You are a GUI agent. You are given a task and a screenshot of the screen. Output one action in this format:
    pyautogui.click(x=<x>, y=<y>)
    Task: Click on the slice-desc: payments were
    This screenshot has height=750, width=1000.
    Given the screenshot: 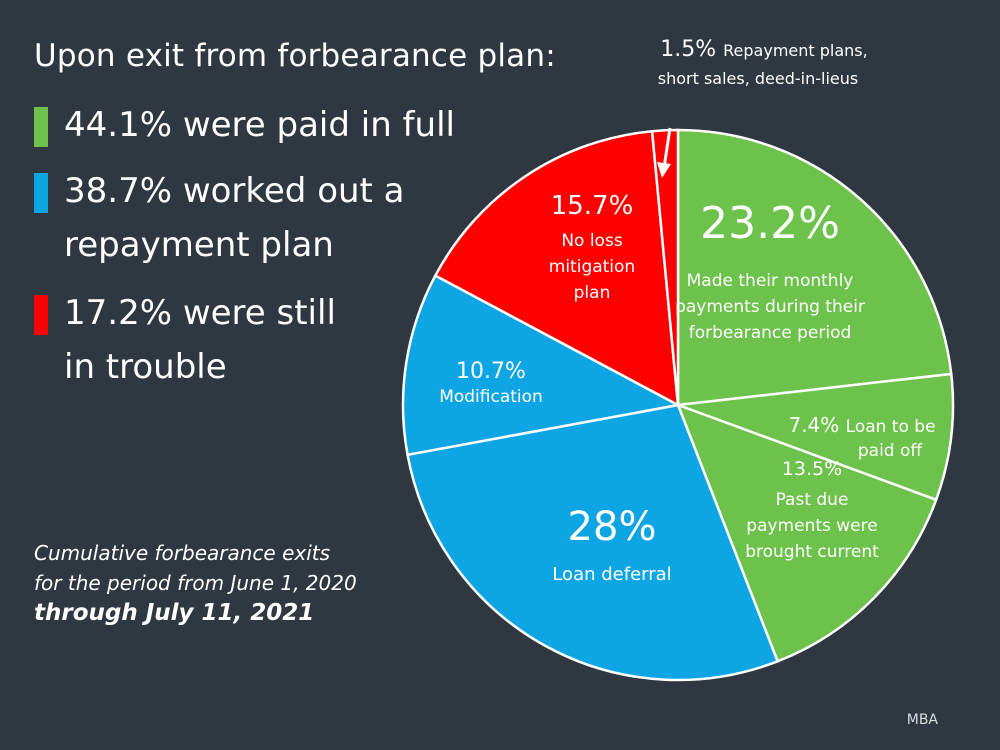 What is the action you would take?
    pyautogui.click(x=811, y=526)
    